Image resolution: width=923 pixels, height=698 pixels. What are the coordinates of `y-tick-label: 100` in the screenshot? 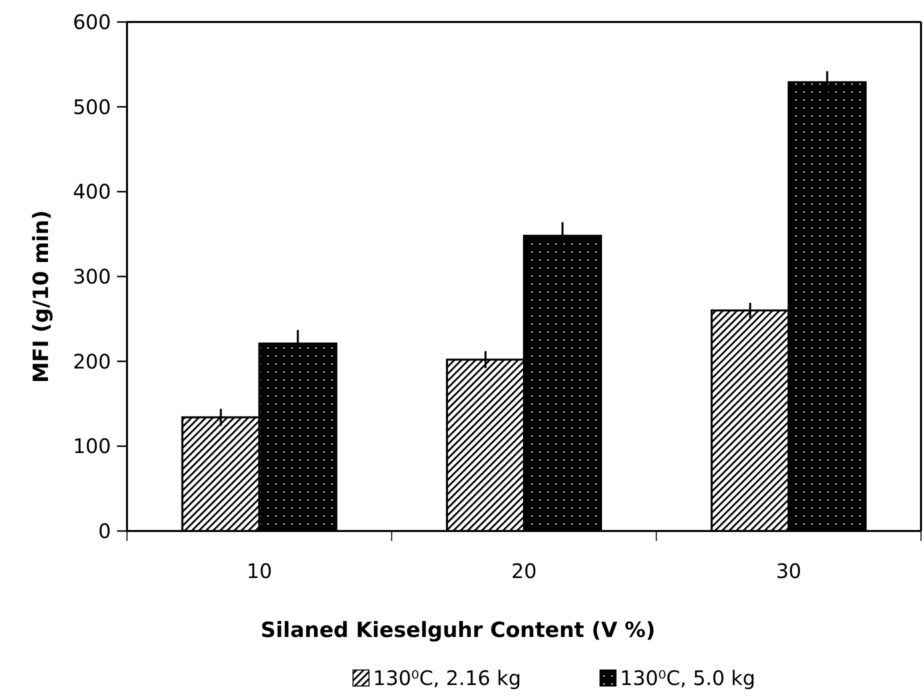 It's located at (91, 446).